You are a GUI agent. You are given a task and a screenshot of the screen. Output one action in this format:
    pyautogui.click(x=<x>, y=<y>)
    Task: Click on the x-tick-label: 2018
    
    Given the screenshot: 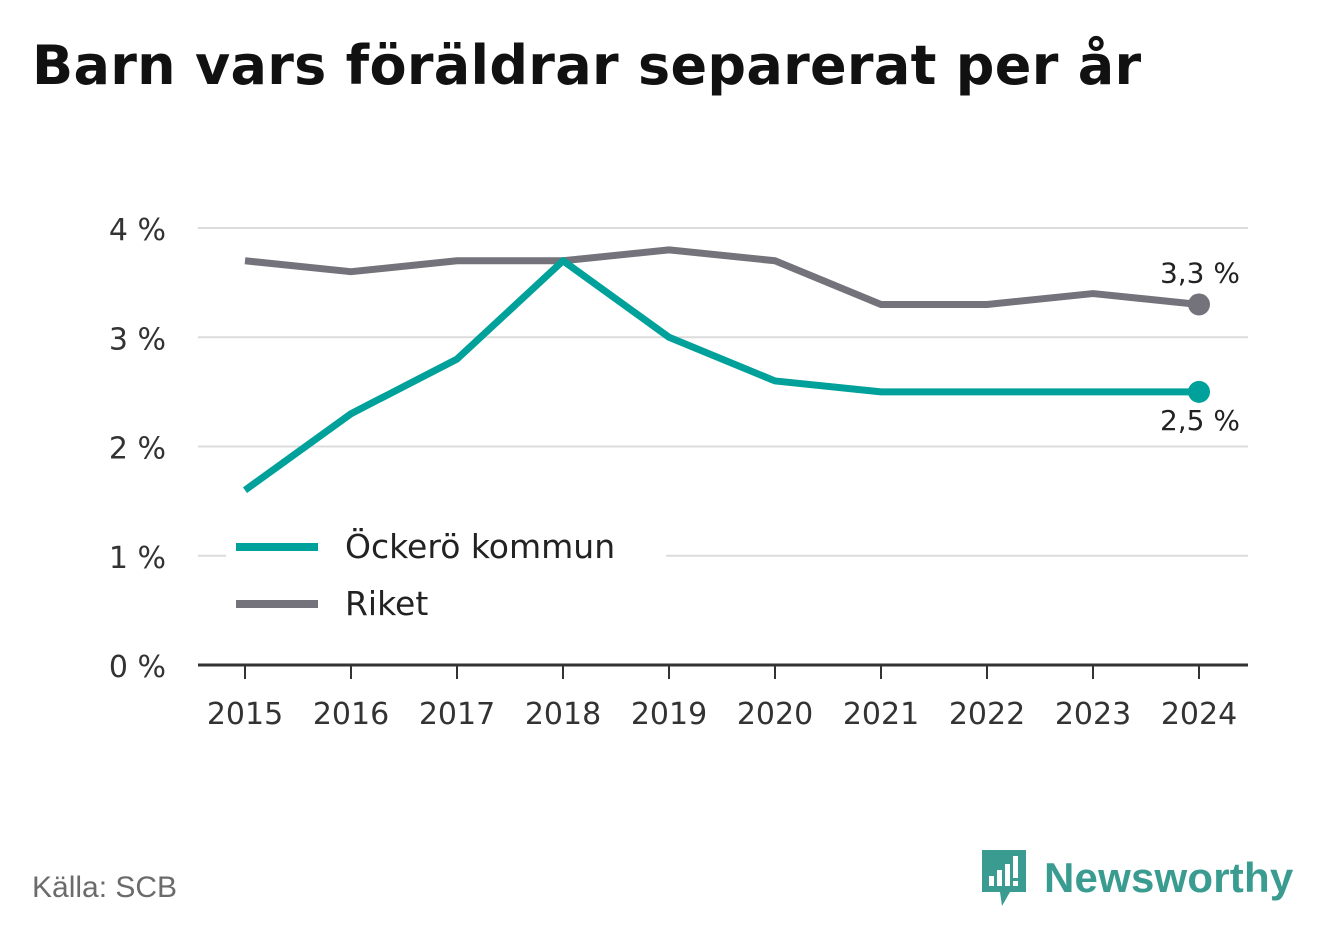 What is the action you would take?
    pyautogui.click(x=563, y=714)
    